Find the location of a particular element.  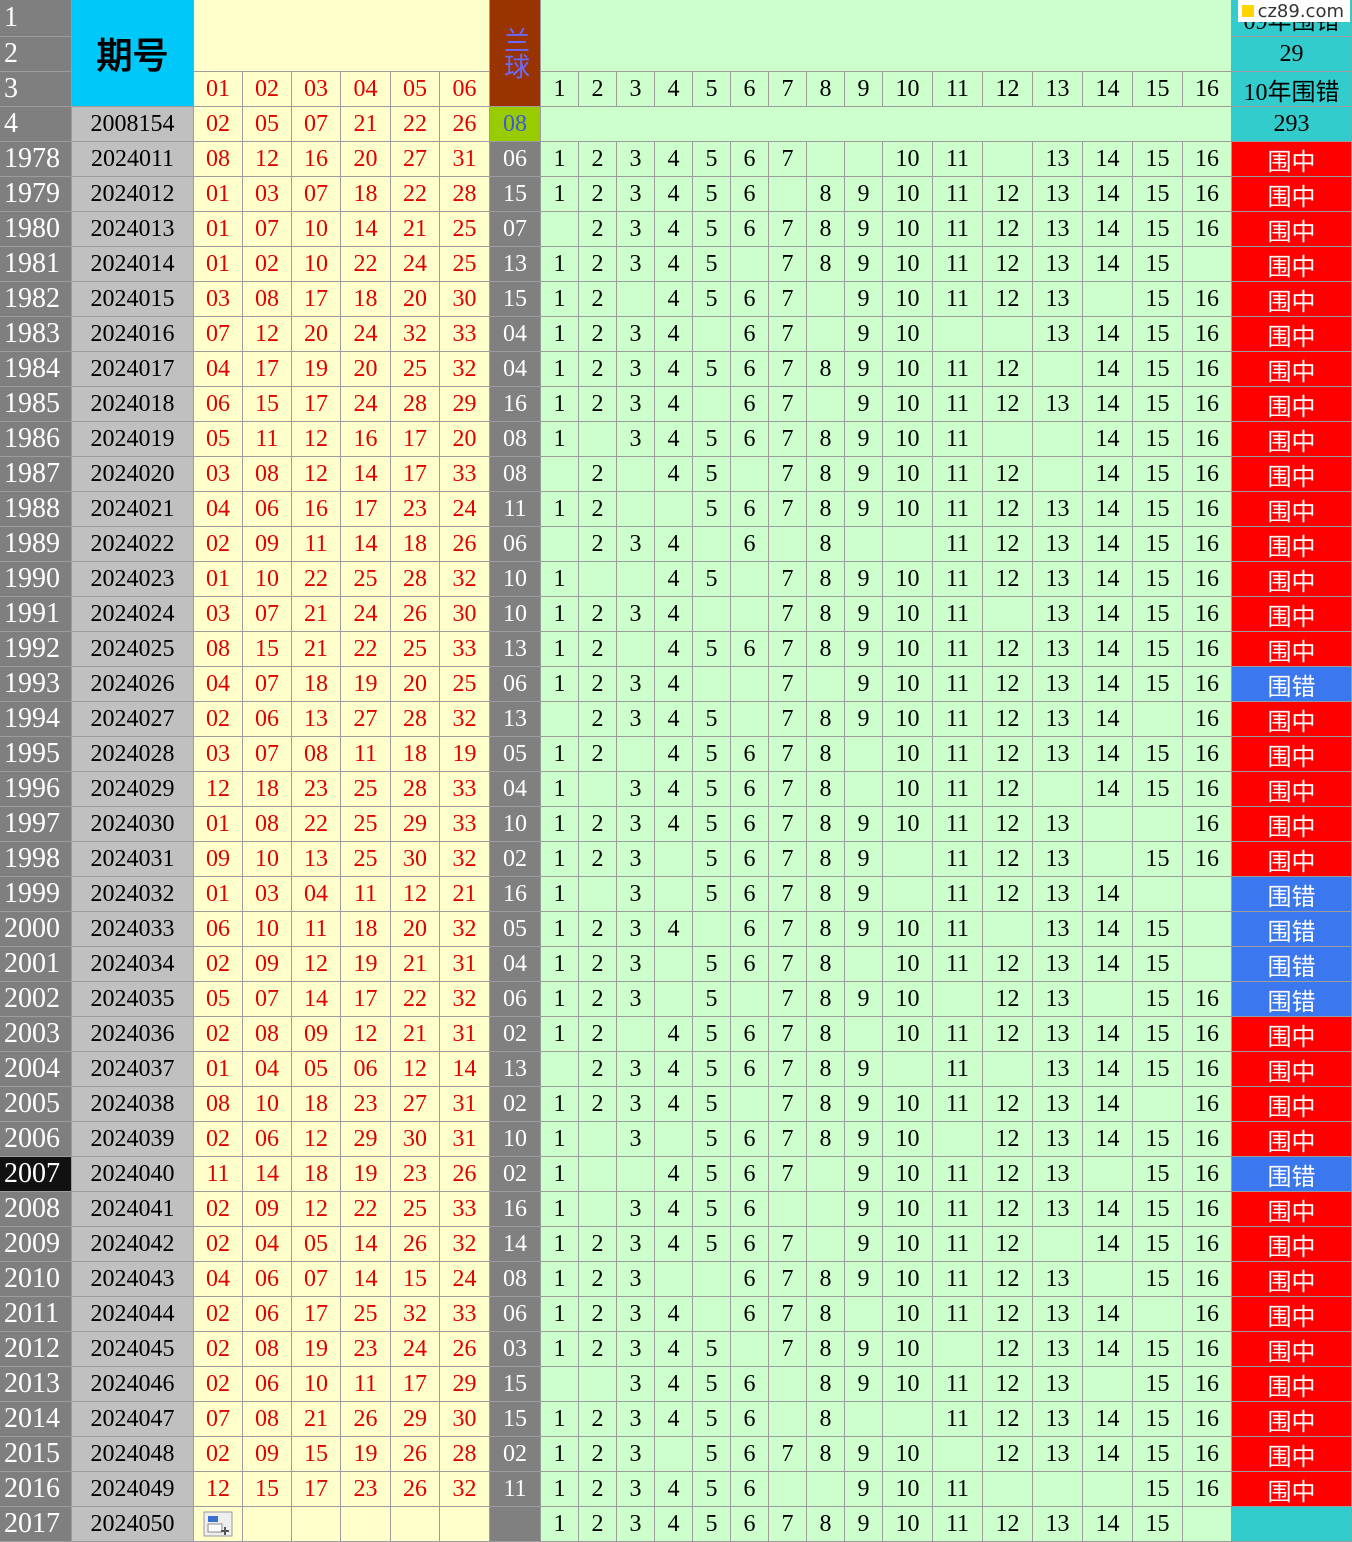

red-ball: 12 is located at coordinates (316, 474).